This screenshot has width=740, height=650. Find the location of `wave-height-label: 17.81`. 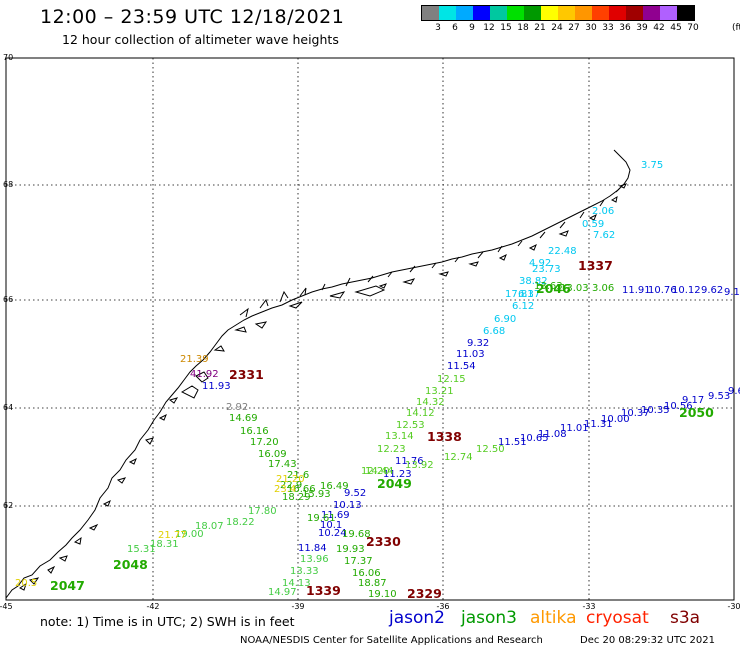

wave-height-label: 17.81 is located at coordinates (519, 294).